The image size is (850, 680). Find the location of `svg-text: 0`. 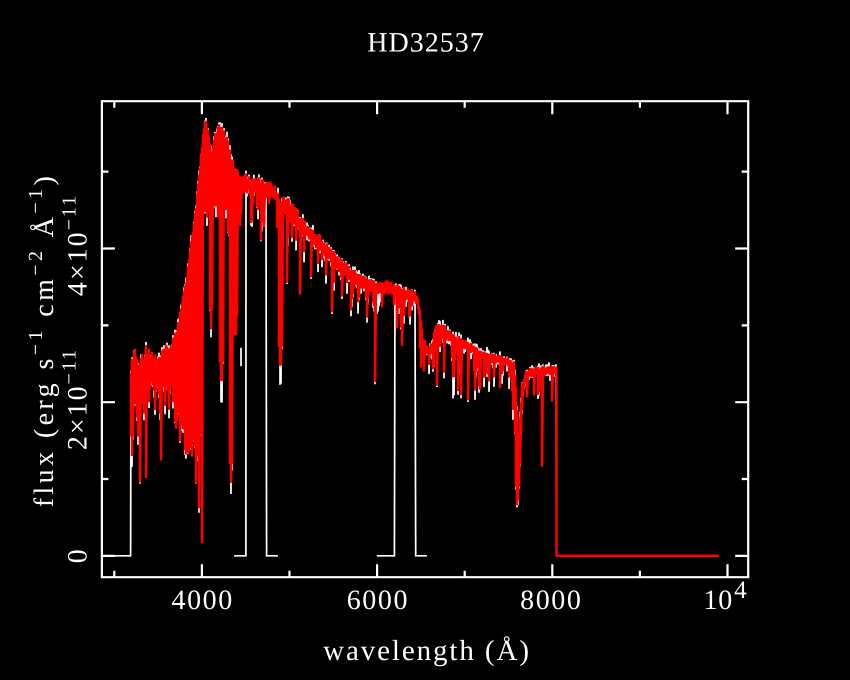

svg-text: 0 is located at coordinates (78, 555).